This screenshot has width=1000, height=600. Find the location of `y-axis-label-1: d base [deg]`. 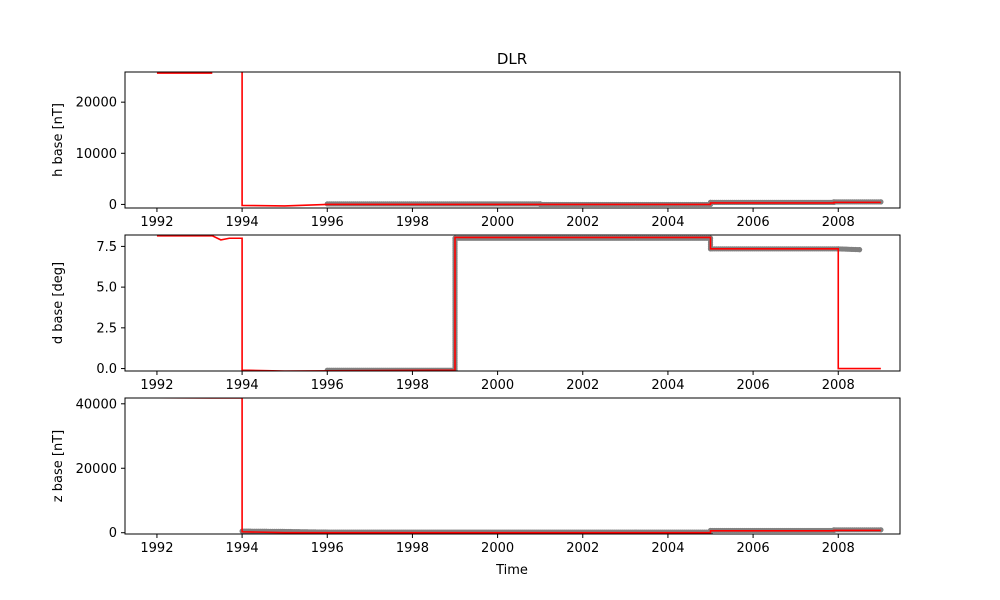

y-axis-label-1: d base [deg] is located at coordinates (58, 303).